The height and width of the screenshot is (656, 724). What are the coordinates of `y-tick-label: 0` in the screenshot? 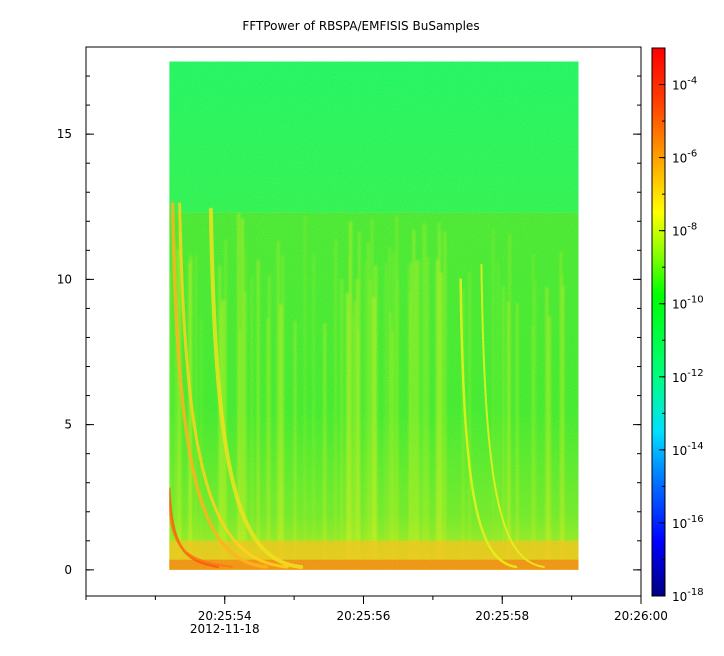 It's located at (68, 570).